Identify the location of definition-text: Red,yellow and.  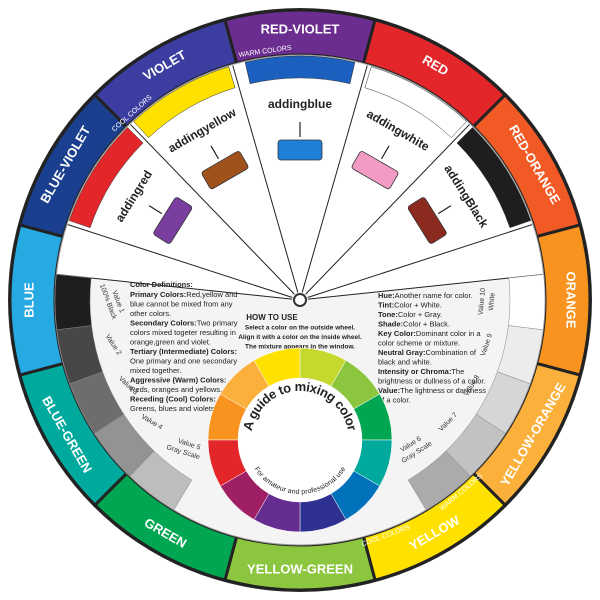
(211, 294).